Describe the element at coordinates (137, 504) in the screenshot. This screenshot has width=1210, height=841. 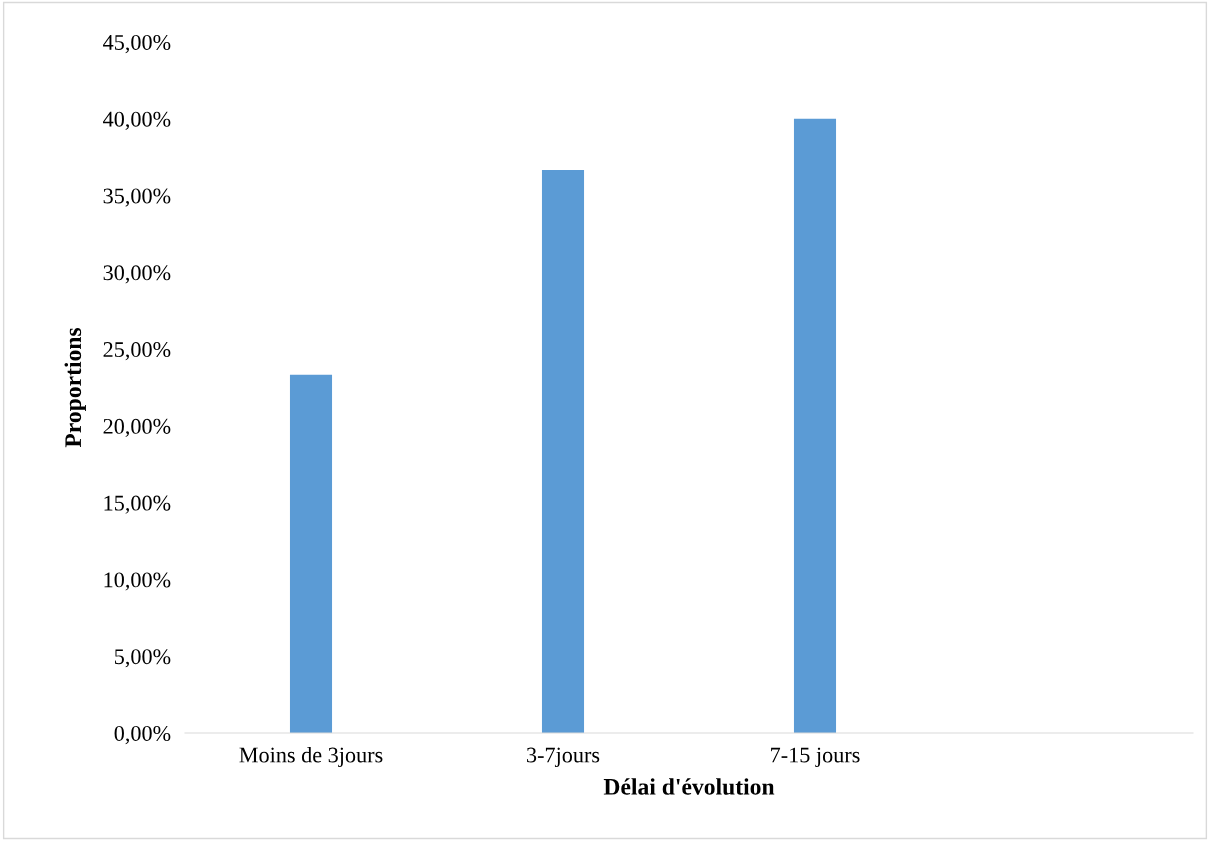
I see `y-tick-label: 15,00%` at that location.